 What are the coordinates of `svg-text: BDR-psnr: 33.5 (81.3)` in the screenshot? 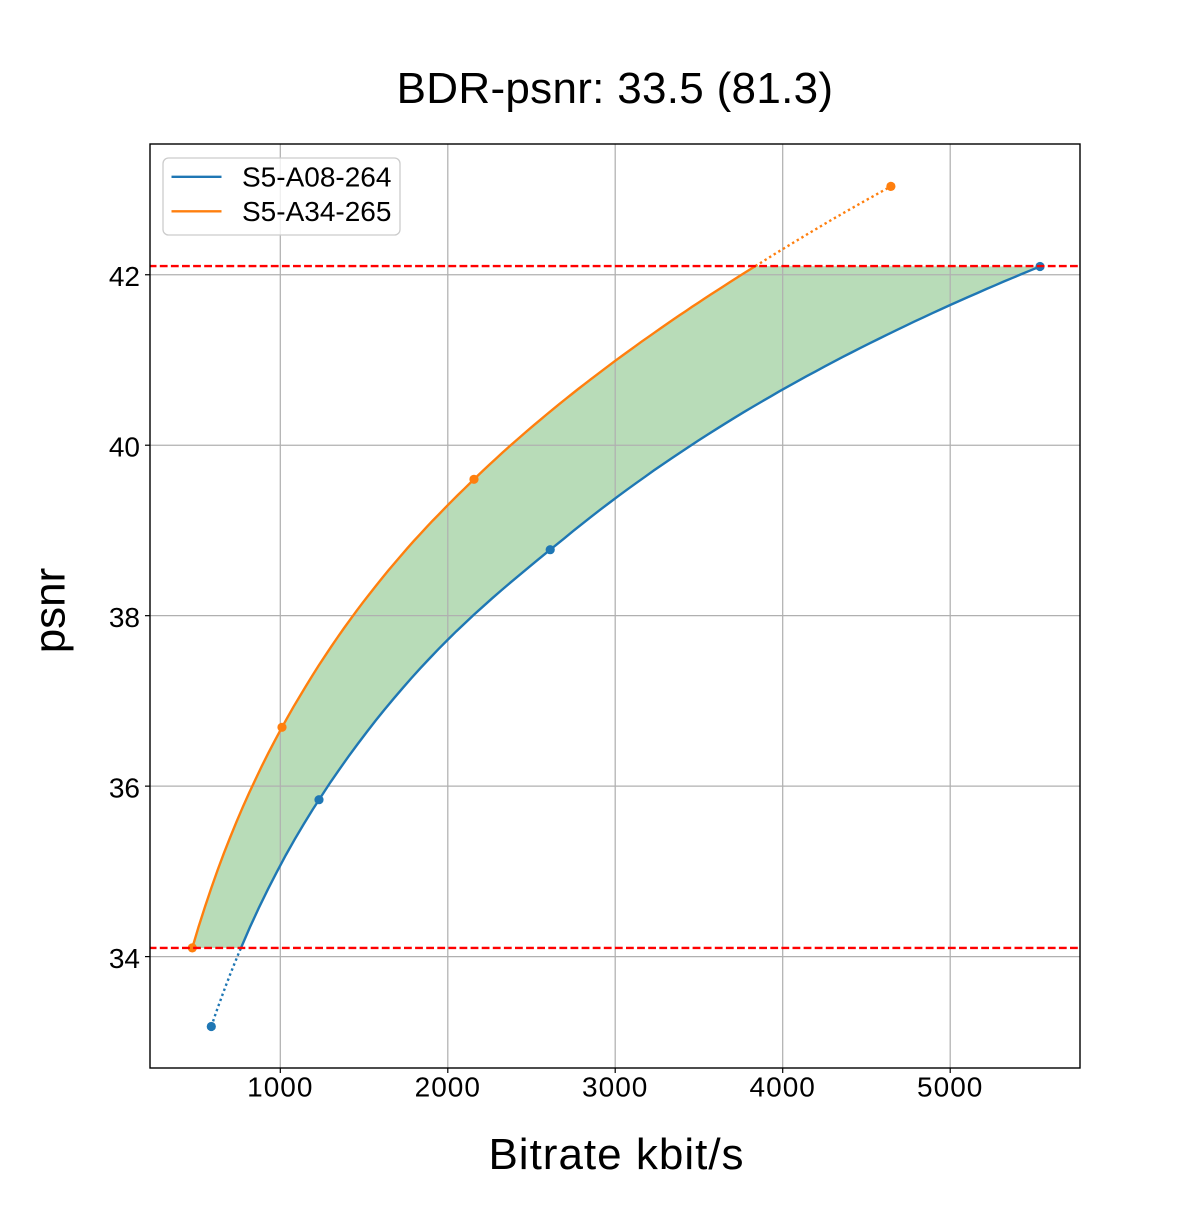 It's located at (615, 88).